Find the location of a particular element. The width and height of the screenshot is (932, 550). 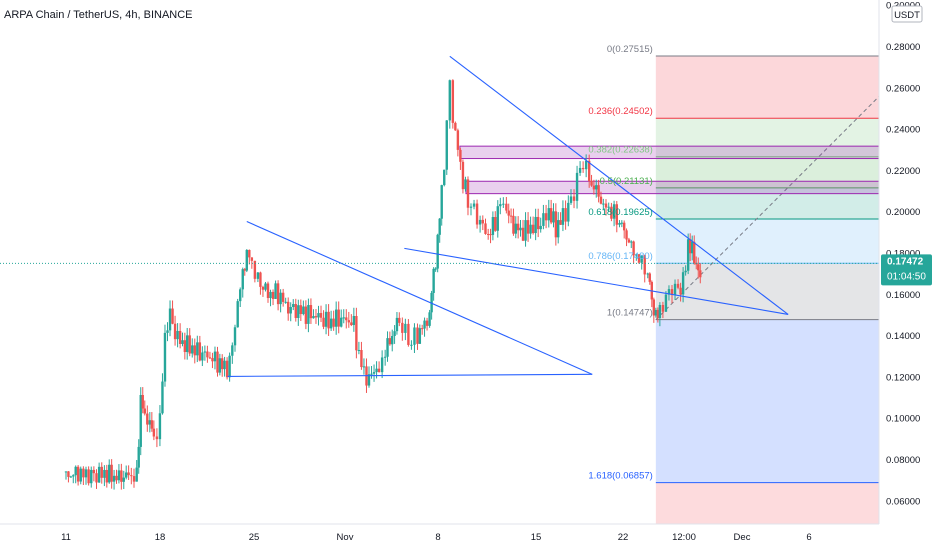

time-axis: 11 18 25 Nov 8 15 22 12:00 Dec 6 is located at coordinates (436, 537).